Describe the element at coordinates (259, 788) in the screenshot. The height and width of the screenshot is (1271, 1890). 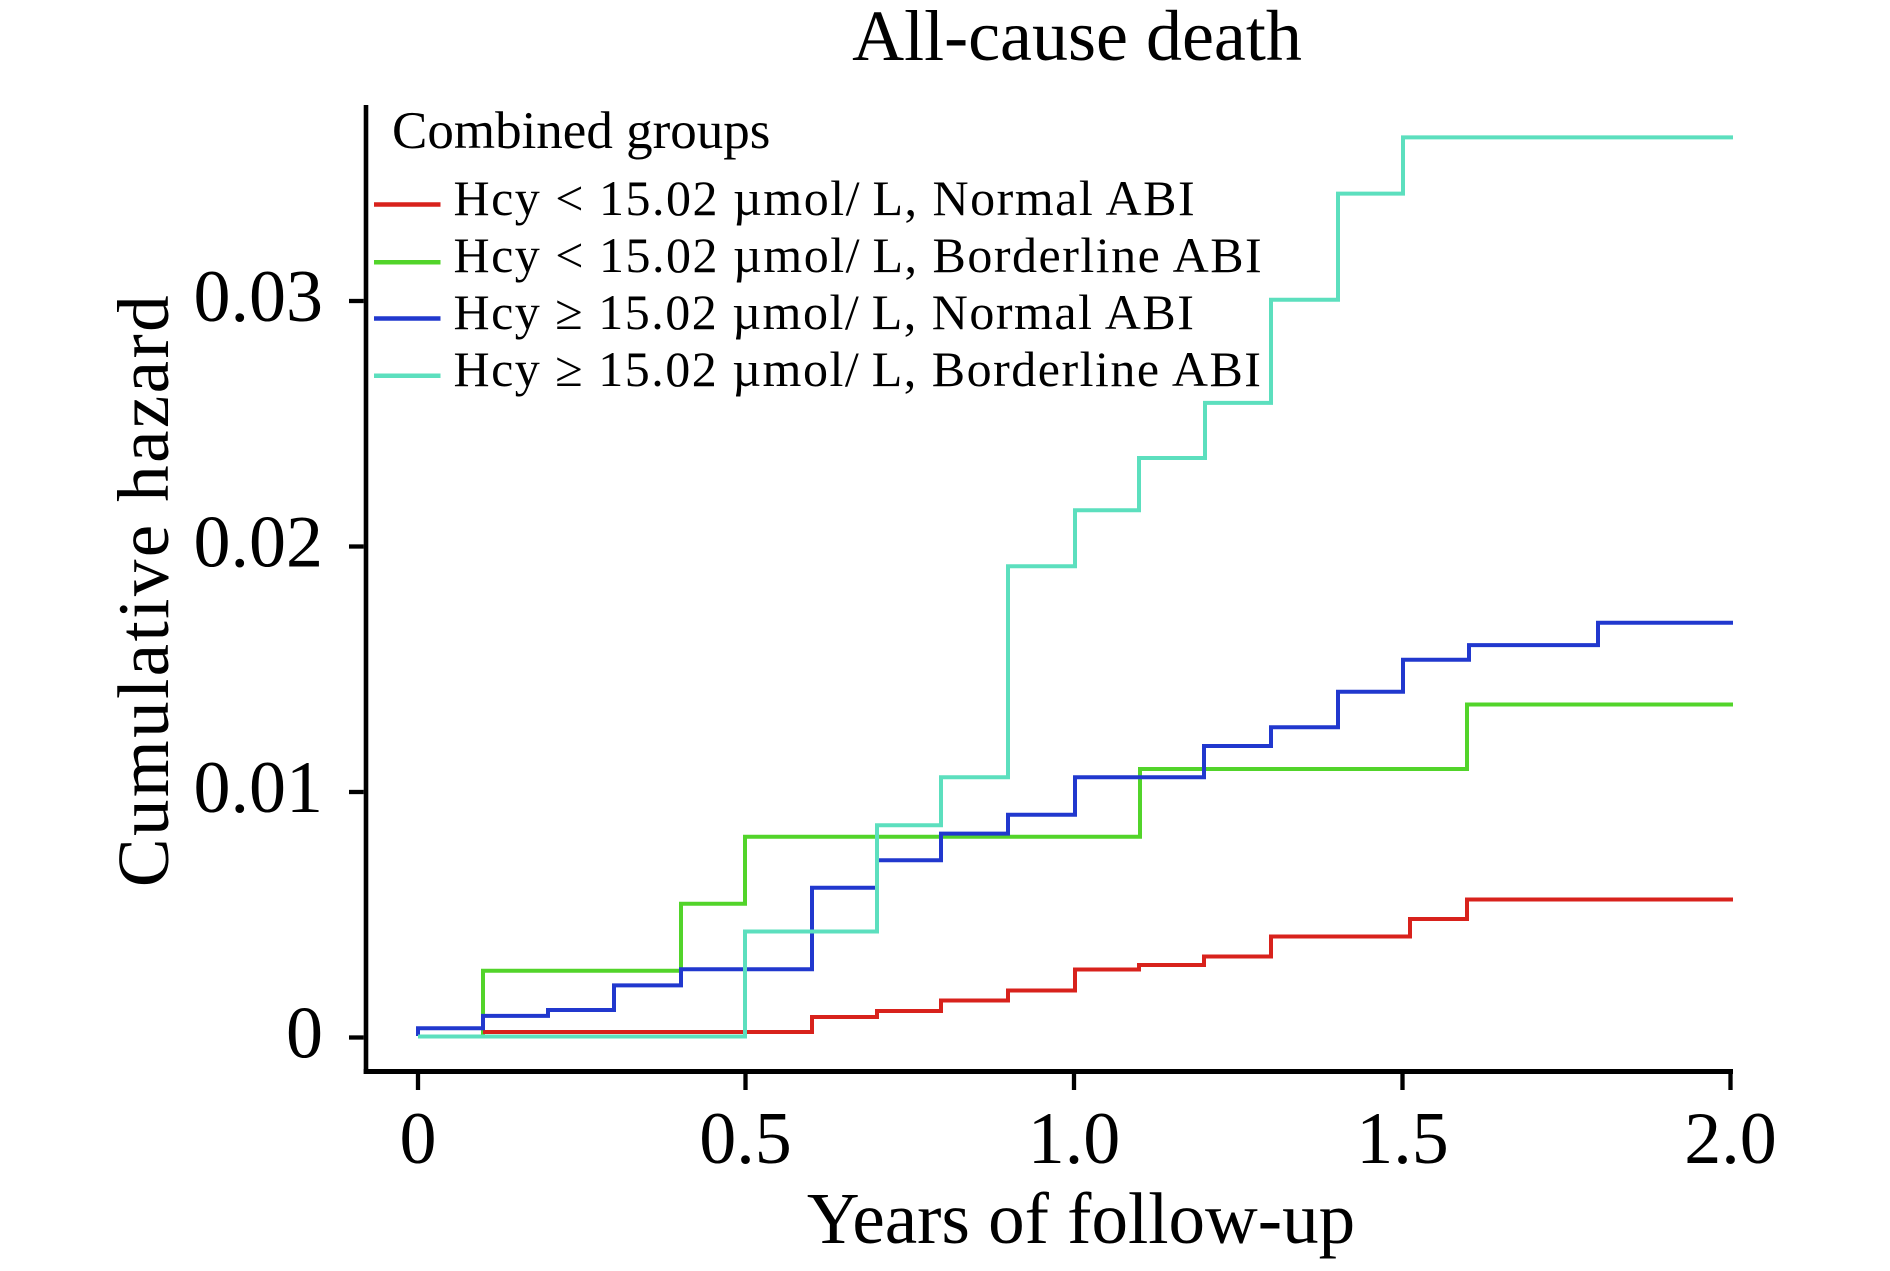
I see `svg-text: 0.01` at that location.